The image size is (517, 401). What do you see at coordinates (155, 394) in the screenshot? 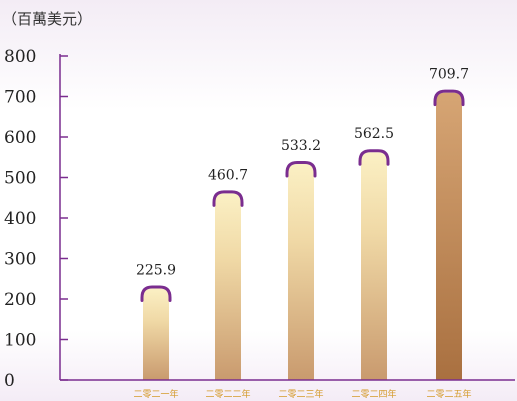
I see `x-tick-label: 二零二一年` at bounding box center [155, 394].